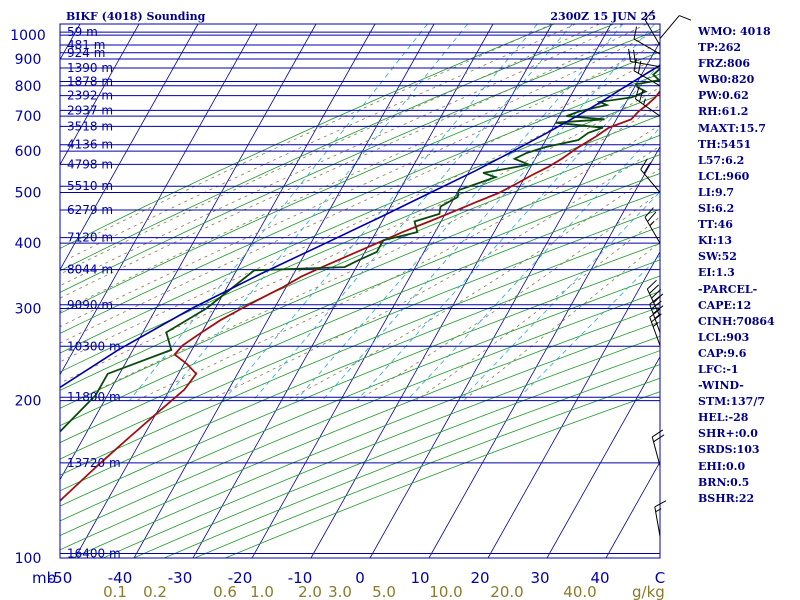 This screenshot has height=600, width=800. What do you see at coordinates (94, 554) in the screenshot?
I see `height-level-label: 16400 m` at bounding box center [94, 554].